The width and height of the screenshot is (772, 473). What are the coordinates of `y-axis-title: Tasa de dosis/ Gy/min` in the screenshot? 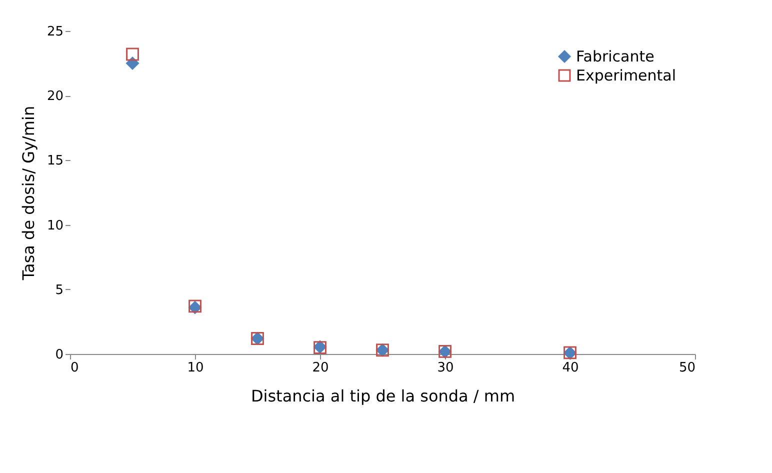 It's located at (28, 194).